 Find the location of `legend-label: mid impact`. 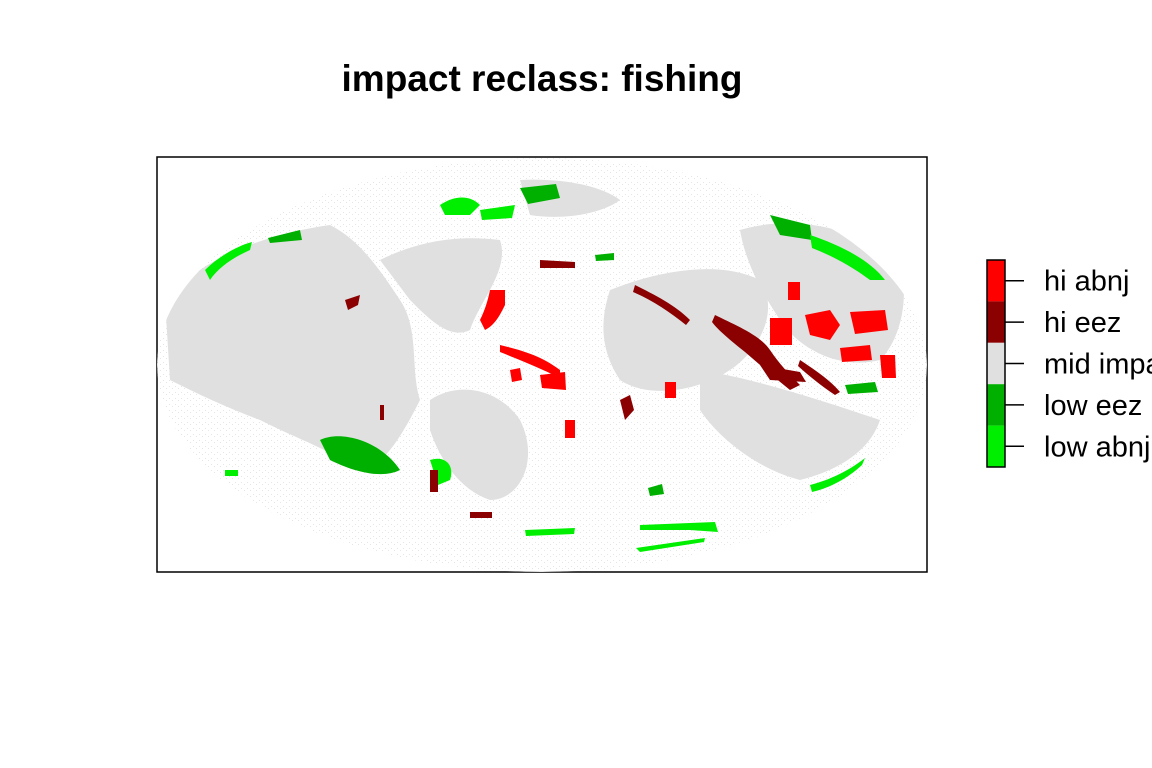

legend-label: mid impact is located at coordinates (1098, 365).